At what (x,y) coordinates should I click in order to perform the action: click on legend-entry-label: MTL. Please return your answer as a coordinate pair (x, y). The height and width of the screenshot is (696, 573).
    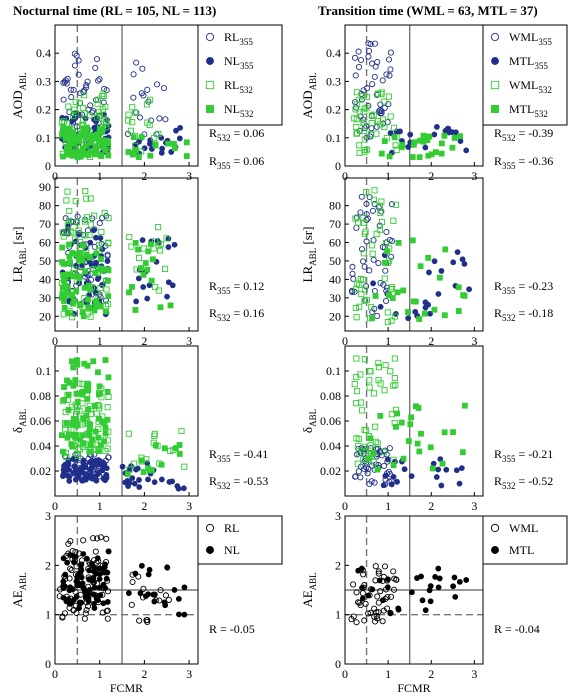
    Looking at the image, I should click on (521, 550).